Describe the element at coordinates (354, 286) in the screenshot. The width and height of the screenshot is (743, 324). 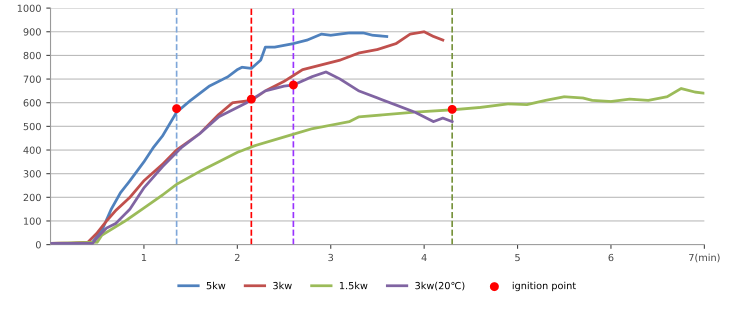
I see `legend-label: 1.5kw` at that location.